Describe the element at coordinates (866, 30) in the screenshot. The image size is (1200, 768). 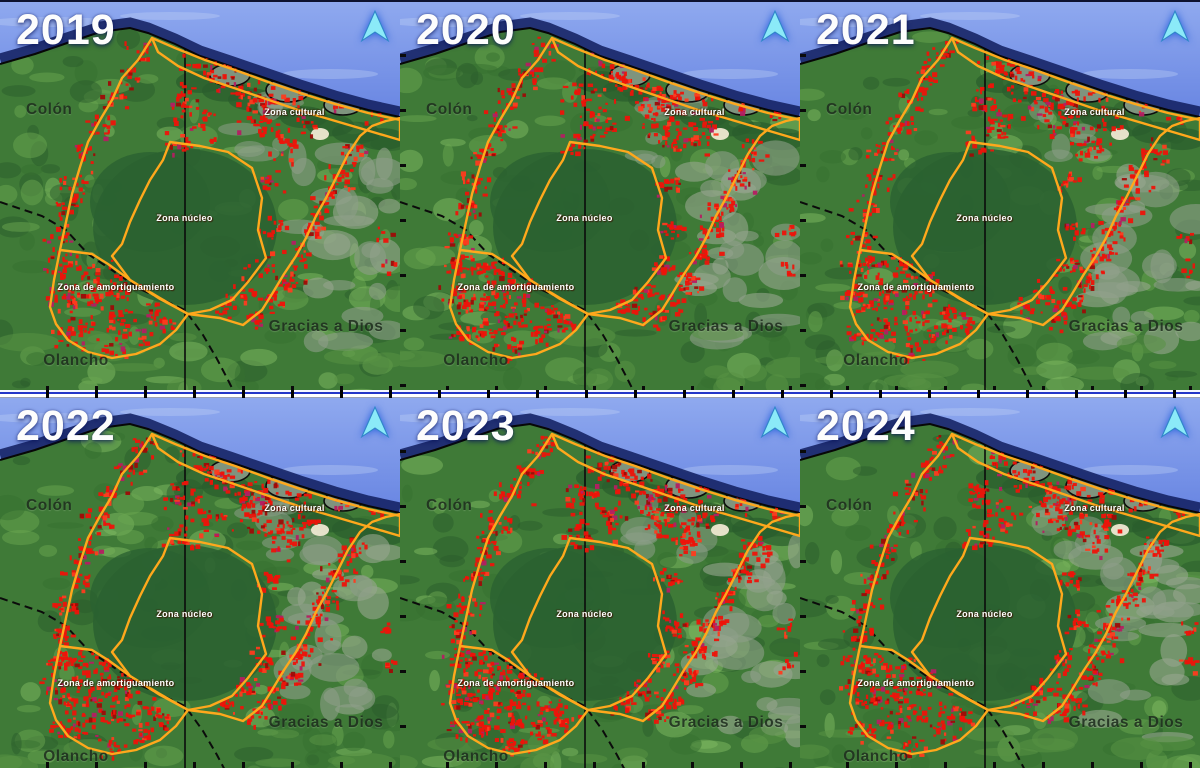
I see `year-label: 2021` at that location.